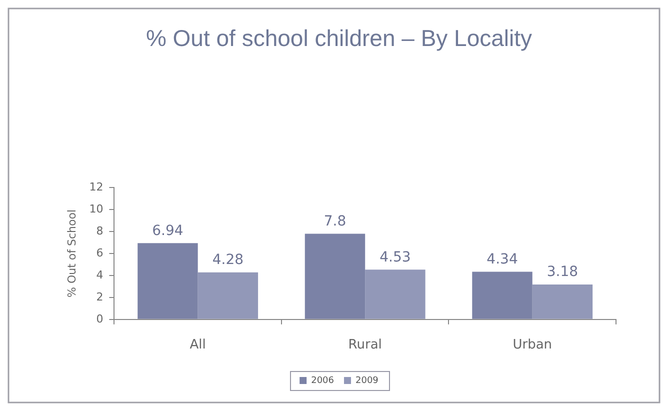  I want to click on y-tick-label: 8, so click(100, 231).